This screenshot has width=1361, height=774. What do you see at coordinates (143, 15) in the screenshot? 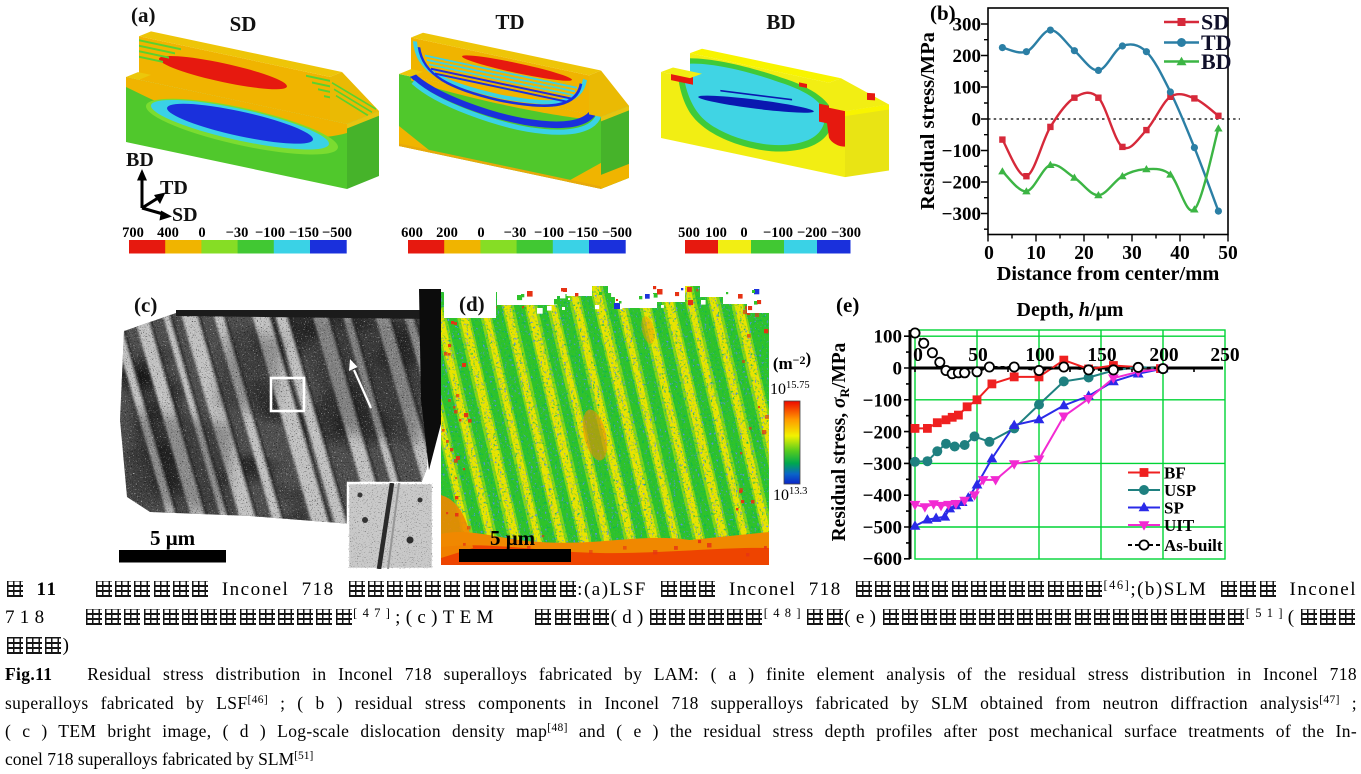
I see `svg-text: (a)` at bounding box center [143, 15].